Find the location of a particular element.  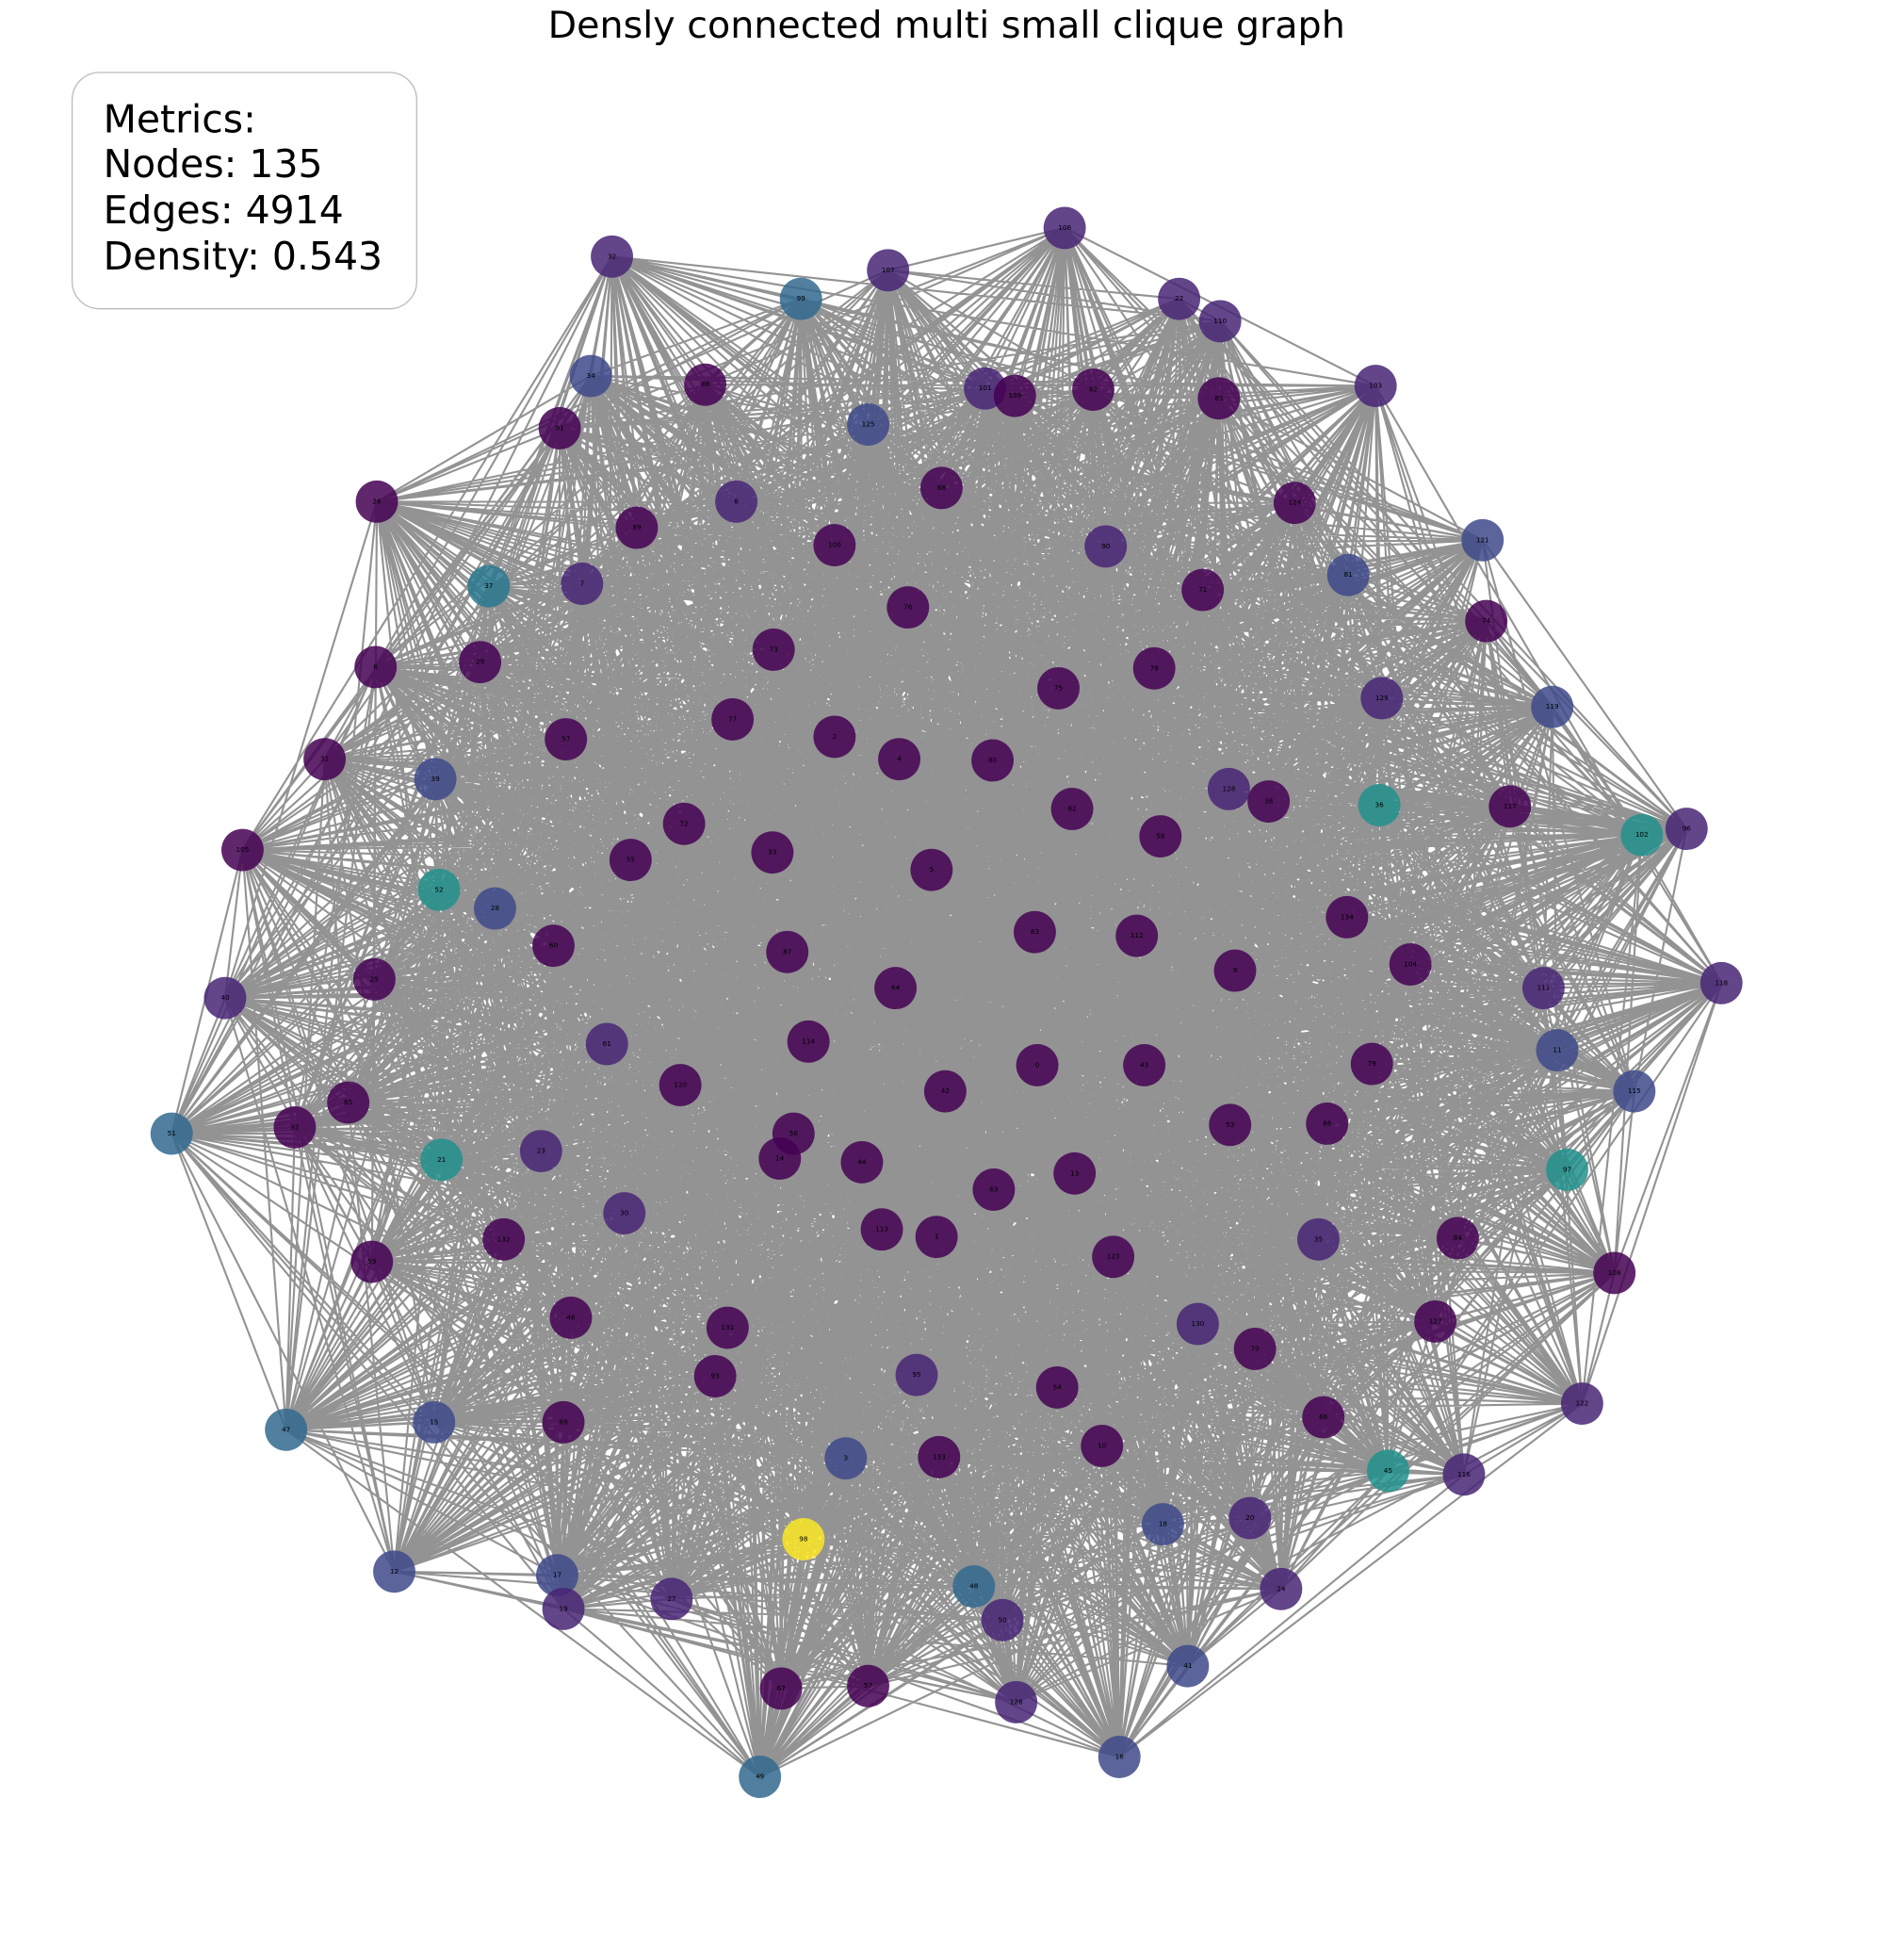

node-label: 38 is located at coordinates (1269, 802).